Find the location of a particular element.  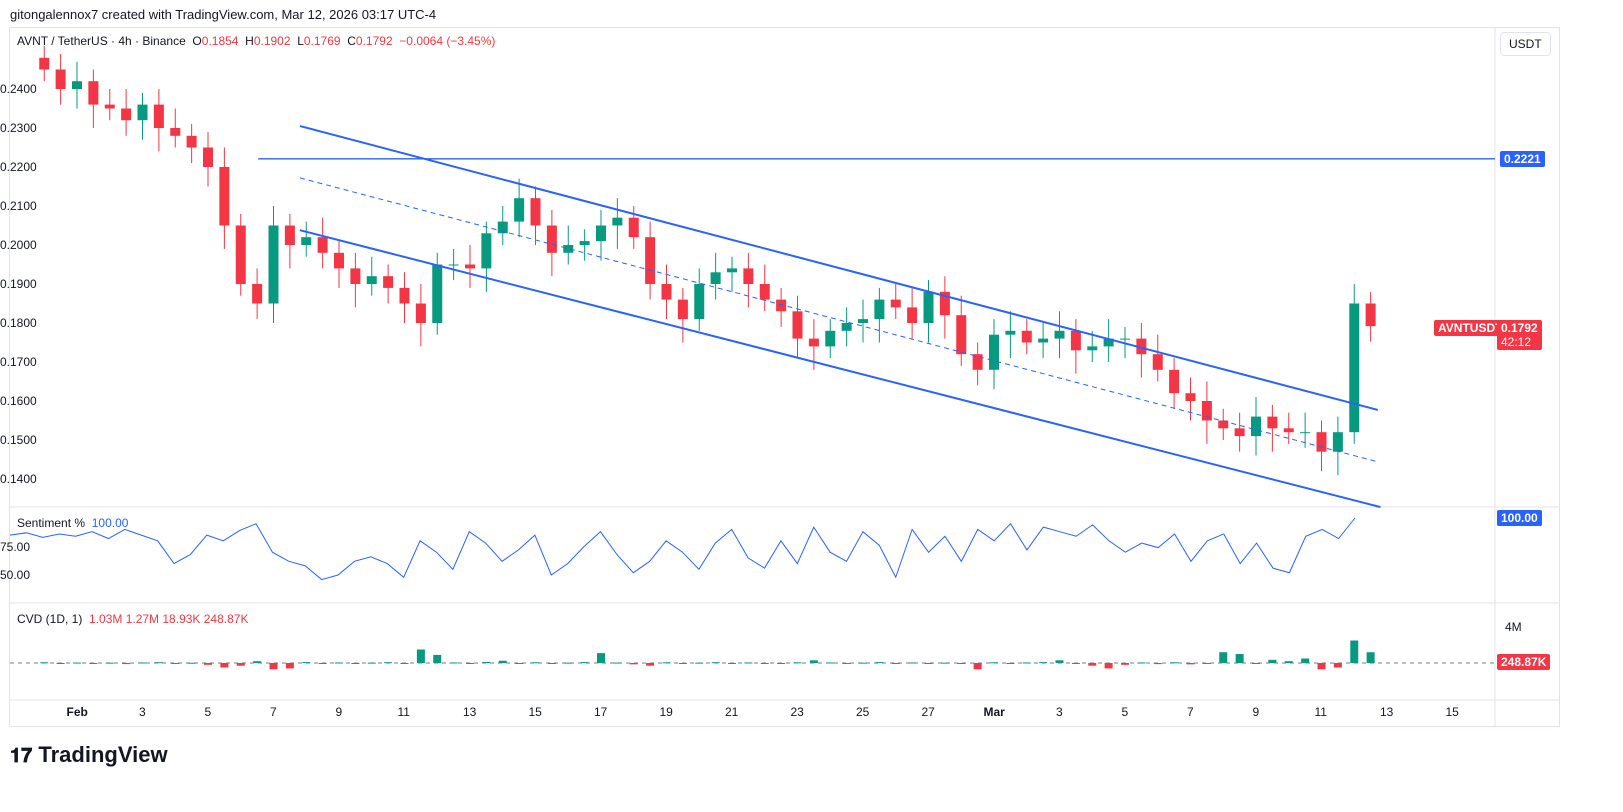

sentiment-legend: Sentiment % 100.00 is located at coordinates (72, 523).